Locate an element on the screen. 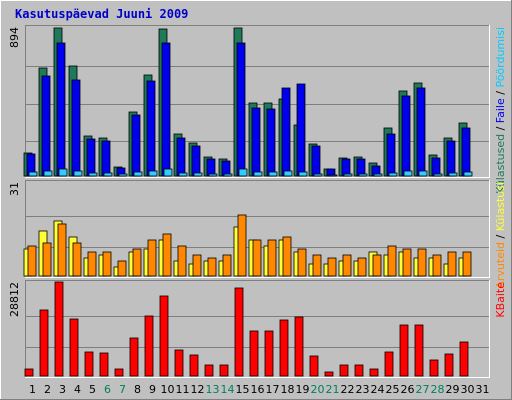 This screenshot has height=400, width=512. x-tick-label: 30 is located at coordinates (468, 389).